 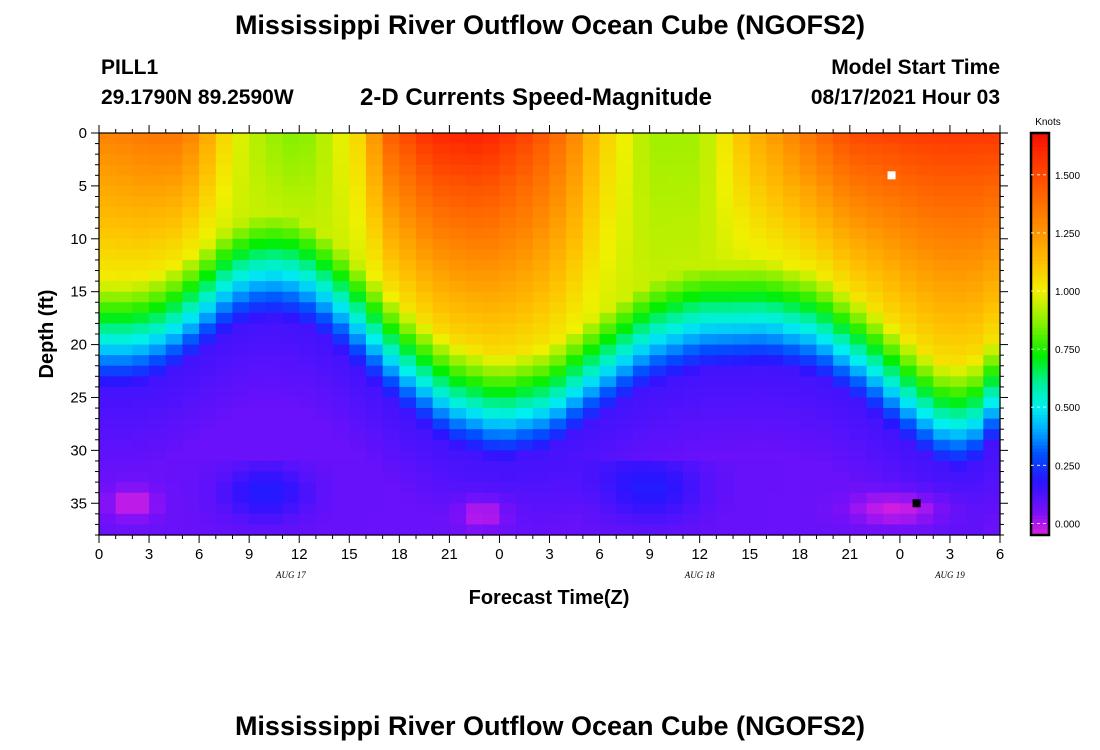 What do you see at coordinates (290, 575) in the screenshot?
I see `x-date-label: AUG 17` at bounding box center [290, 575].